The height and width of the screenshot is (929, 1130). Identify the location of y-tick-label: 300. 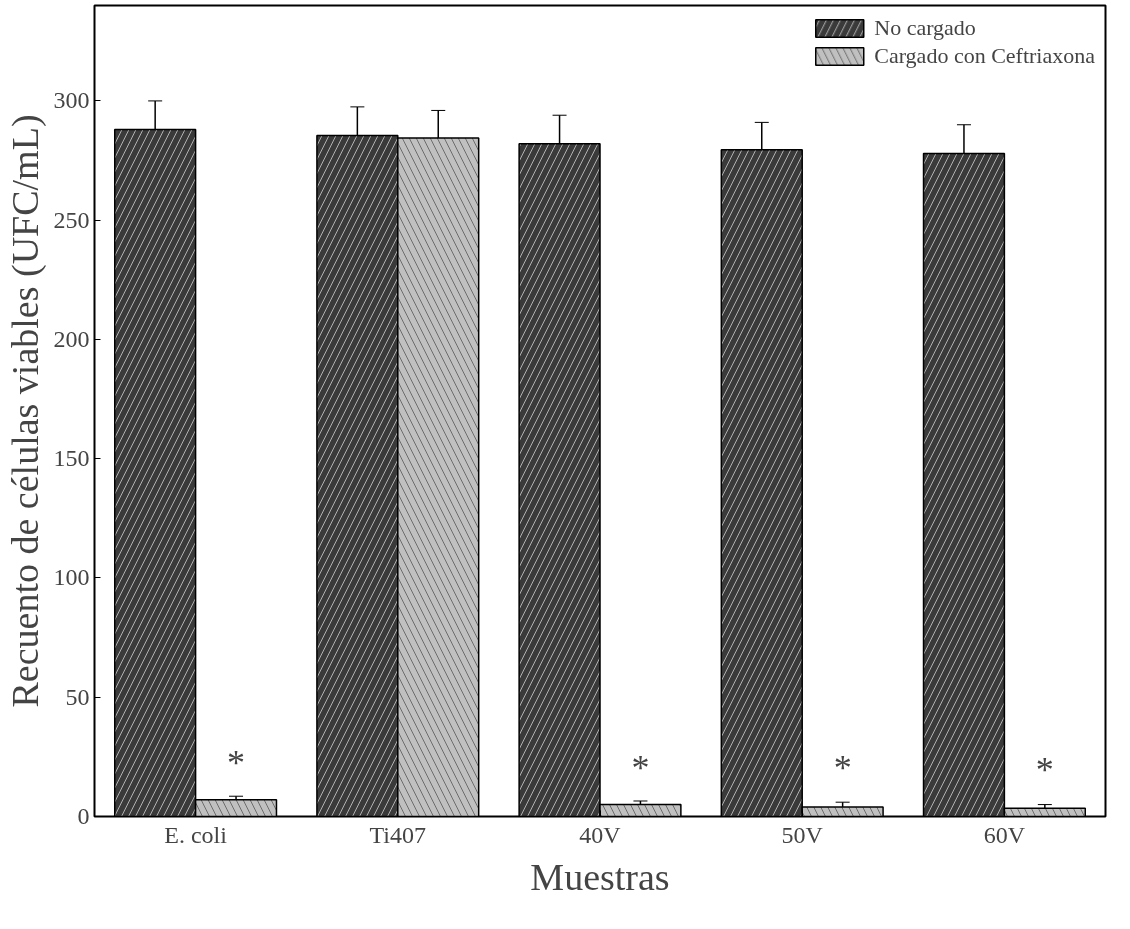
(71, 100).